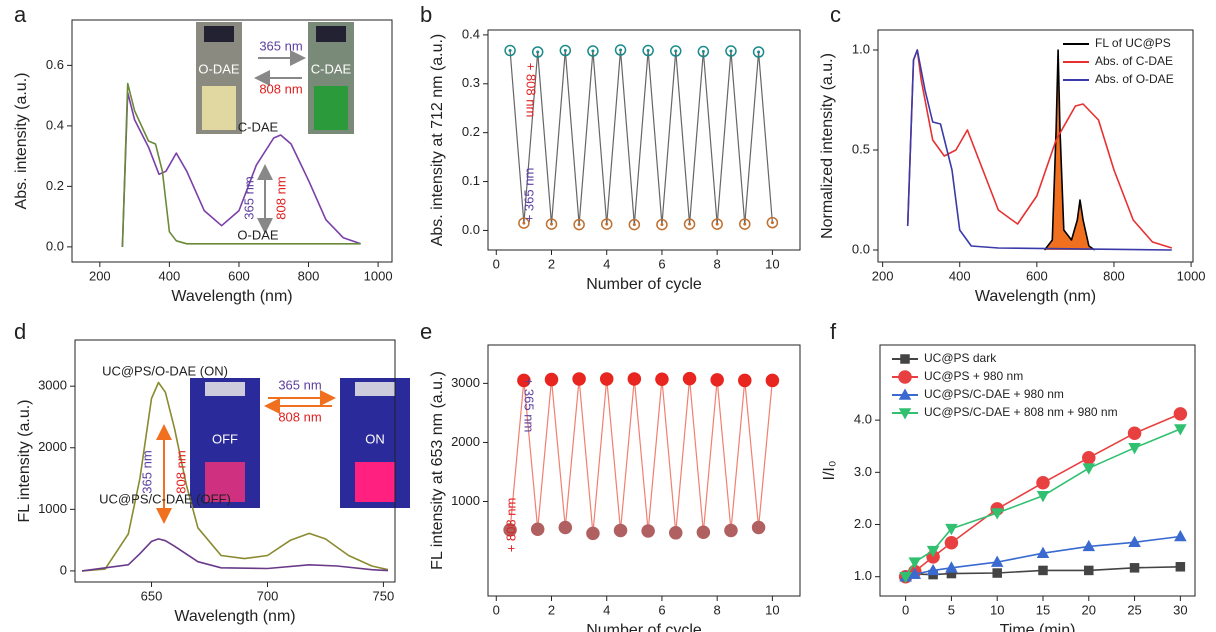 This screenshot has width=1216, height=632. I want to click on panel-label: b, so click(426, 14).